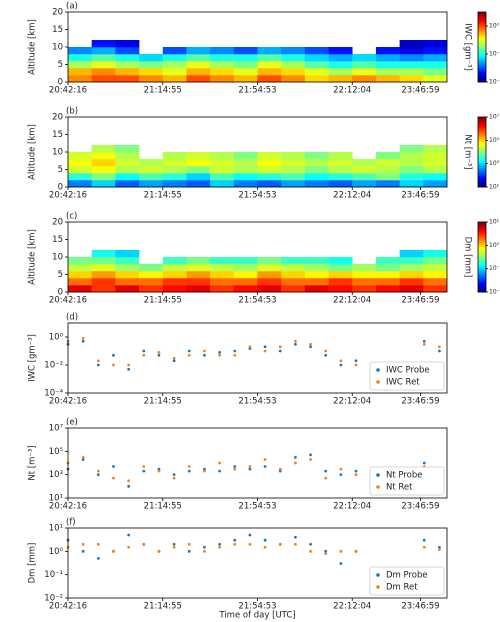 This screenshot has width=500, height=622. Describe the element at coordinates (494, 140) in the screenshot. I see `colorbar-tick-label: 10⁵` at that location.